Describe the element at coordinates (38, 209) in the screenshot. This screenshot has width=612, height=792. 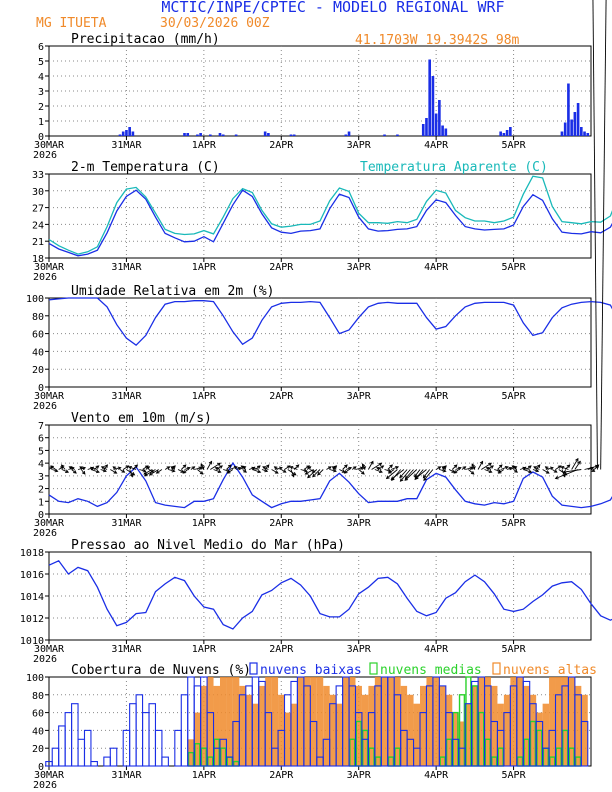
I see `y-tick-label: 27` at that location.